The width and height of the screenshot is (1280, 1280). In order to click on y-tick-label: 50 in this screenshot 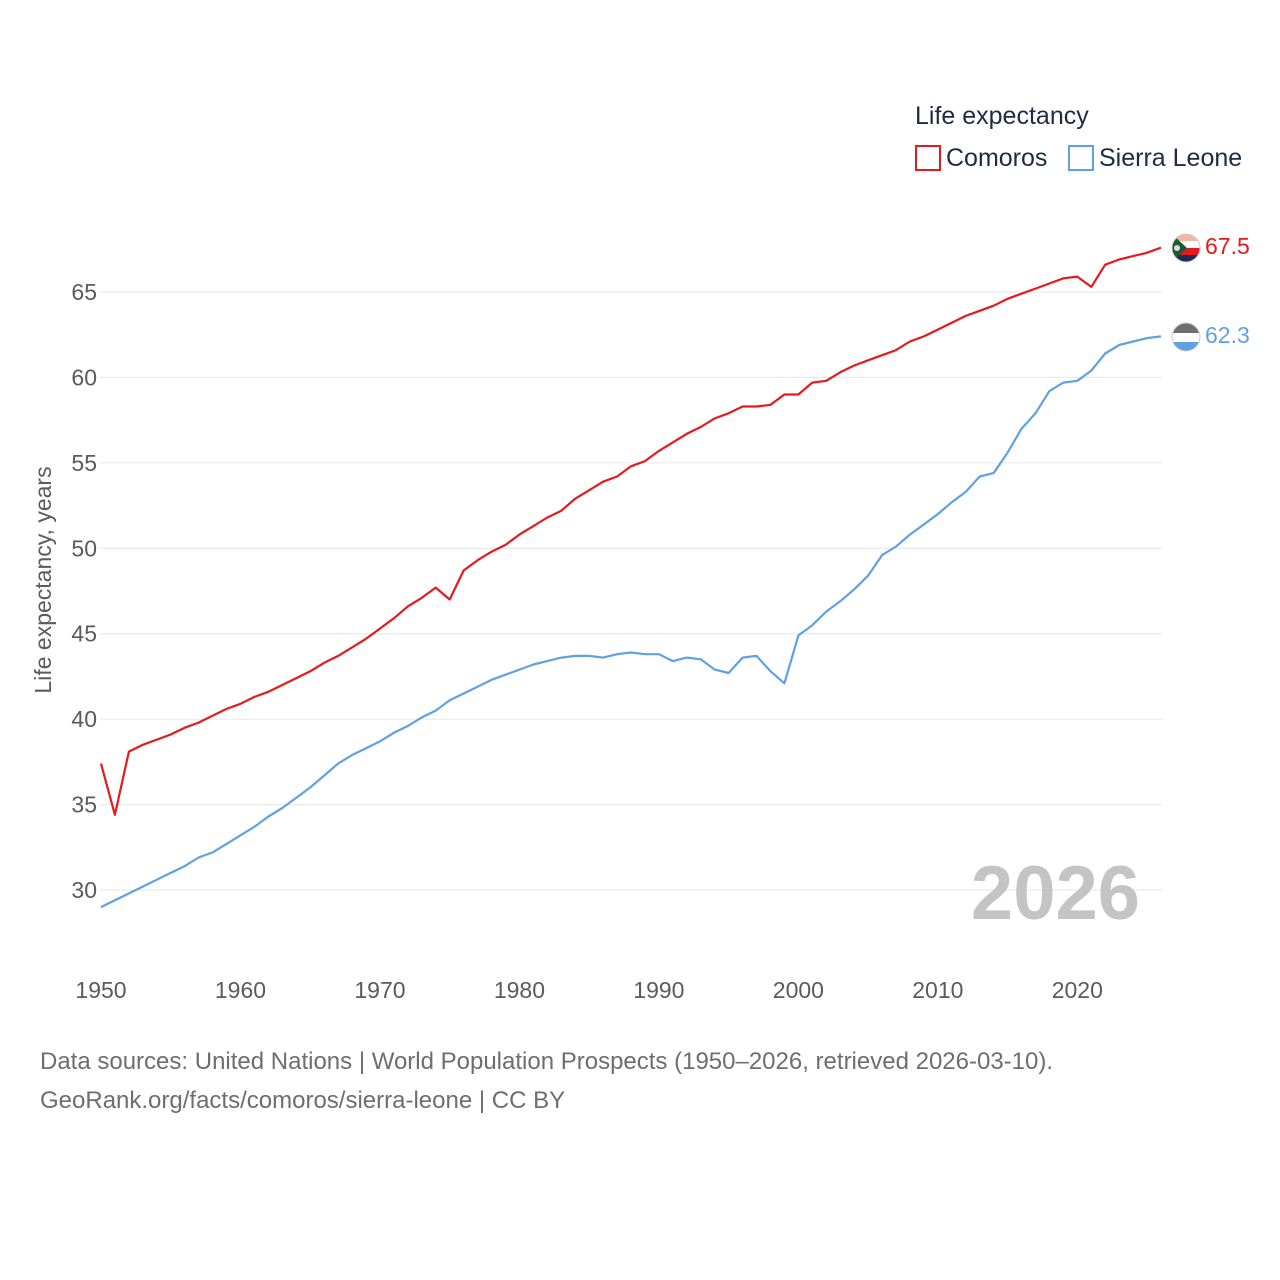, I will do `click(84, 548)`.